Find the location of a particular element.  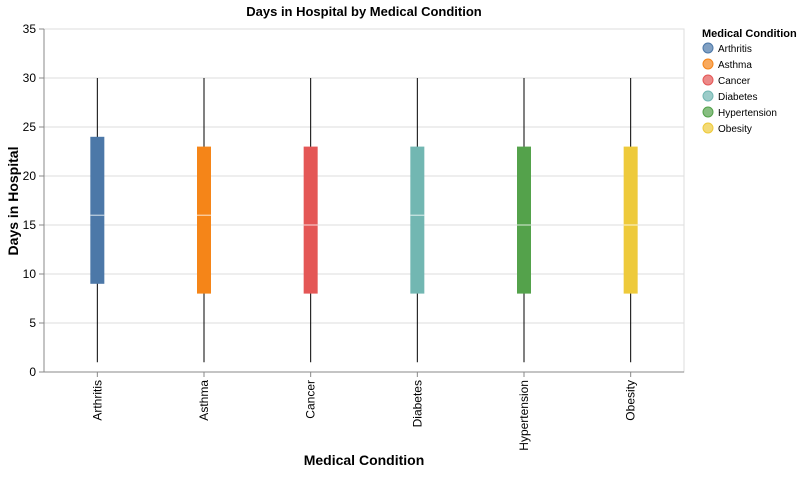

x-tick-label-cancer: Cancer is located at coordinates (311, 399).